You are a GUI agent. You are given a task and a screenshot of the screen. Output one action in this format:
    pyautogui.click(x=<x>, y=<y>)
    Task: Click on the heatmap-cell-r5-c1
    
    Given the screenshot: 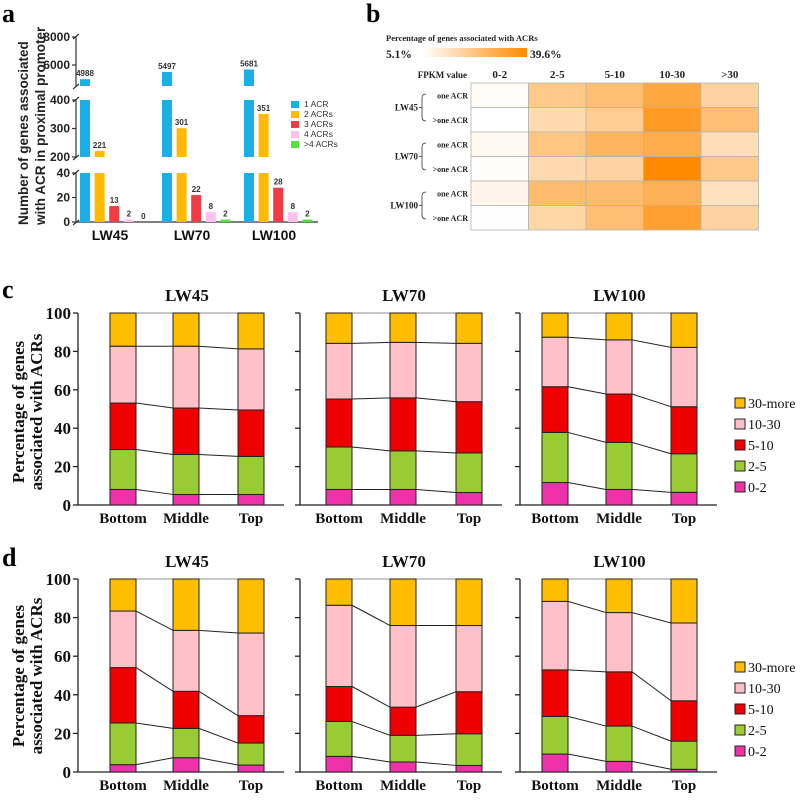 What is the action you would take?
    pyautogui.click(x=557, y=218)
    